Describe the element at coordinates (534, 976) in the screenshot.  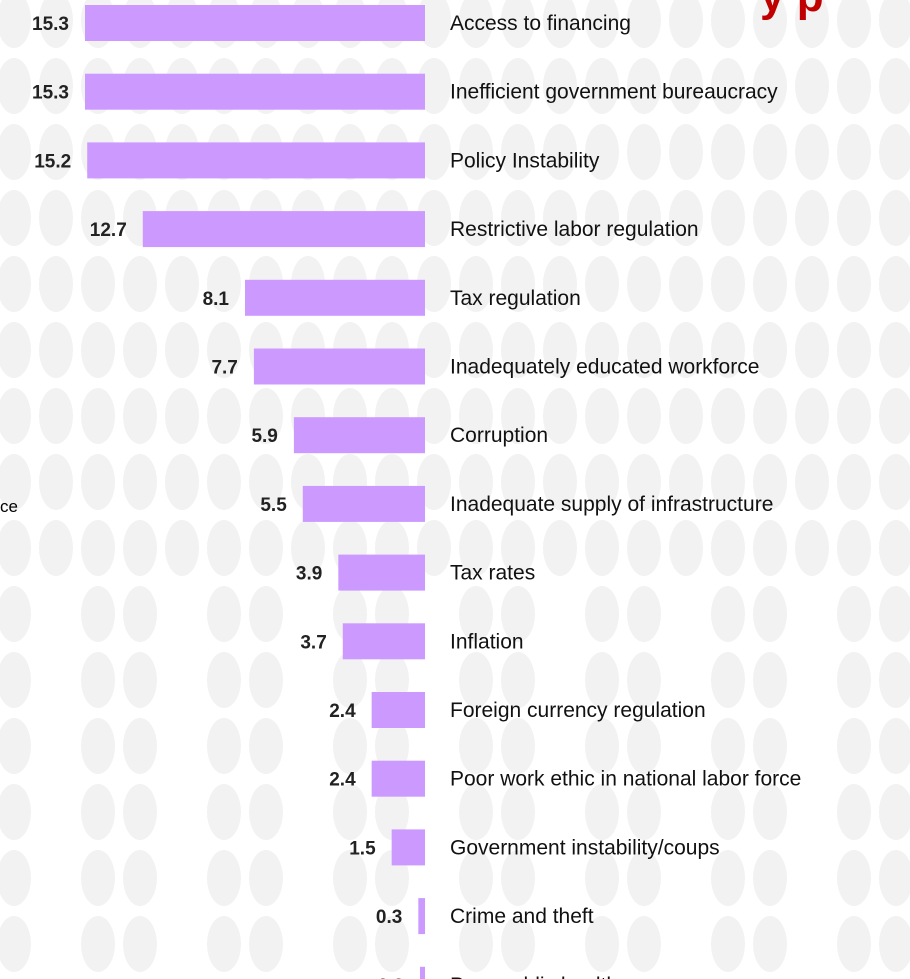
I see `category-label: Poor public health` at that location.